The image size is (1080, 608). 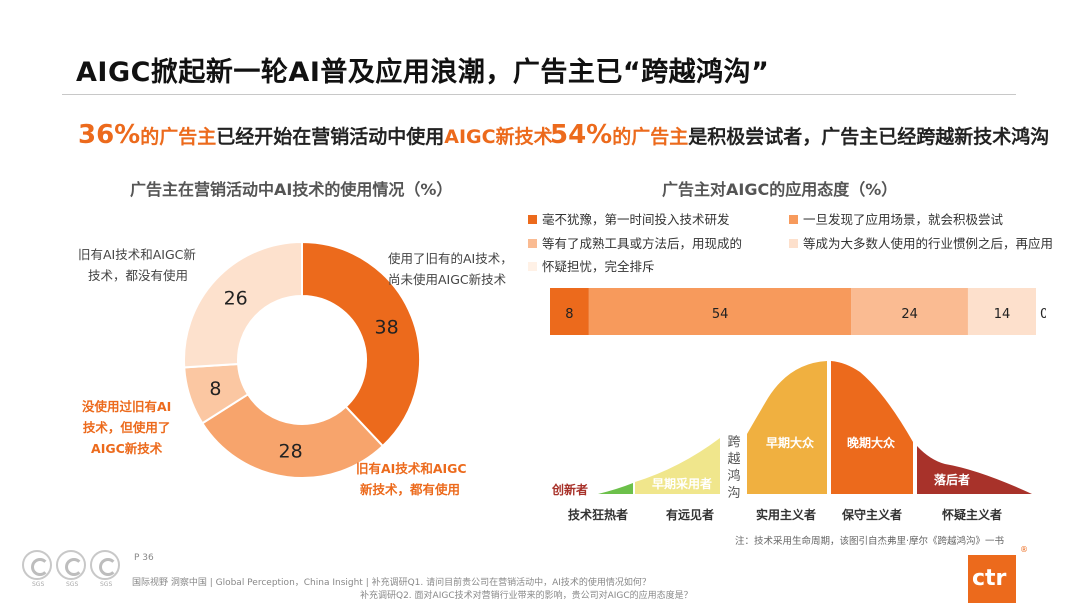 What do you see at coordinates (410, 489) in the screenshot?
I see `annotation-both-line2: 新技术，都有使用` at bounding box center [410, 489].